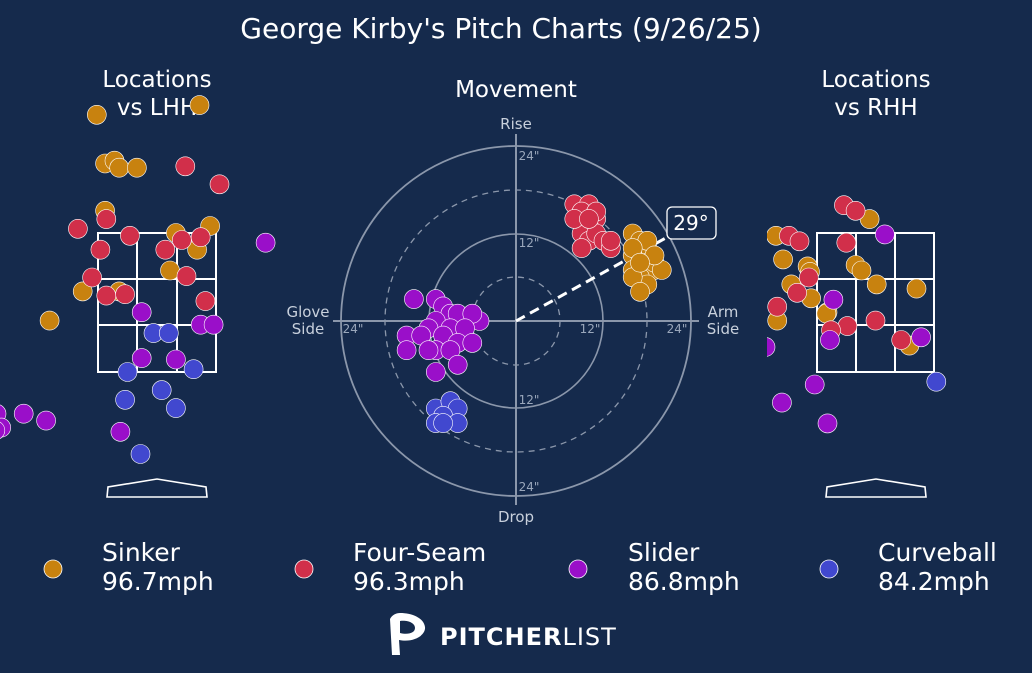 The width and height of the screenshot is (1032, 673). I want to click on movement-title: Movement, so click(516, 90).